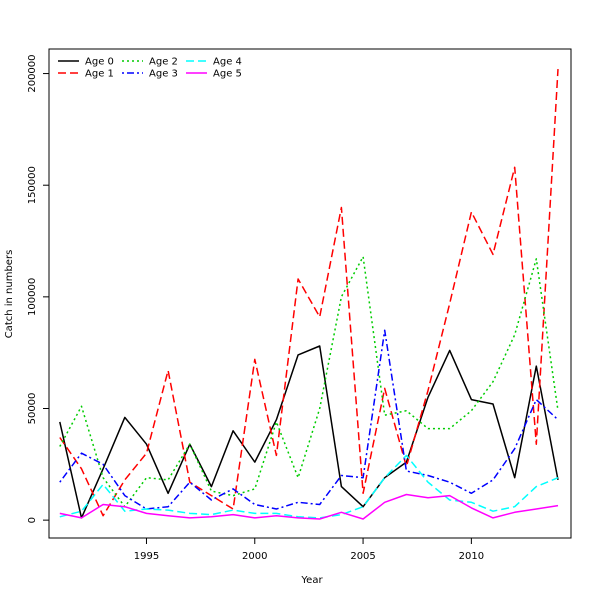 This screenshot has height=600, width=600. I want to click on legend-label: Age 0, so click(99, 62).